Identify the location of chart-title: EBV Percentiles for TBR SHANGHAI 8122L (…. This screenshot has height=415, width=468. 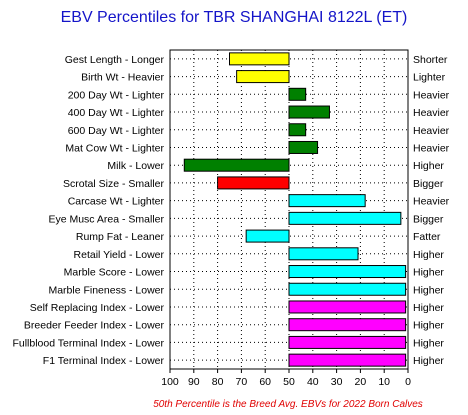
(234, 17).